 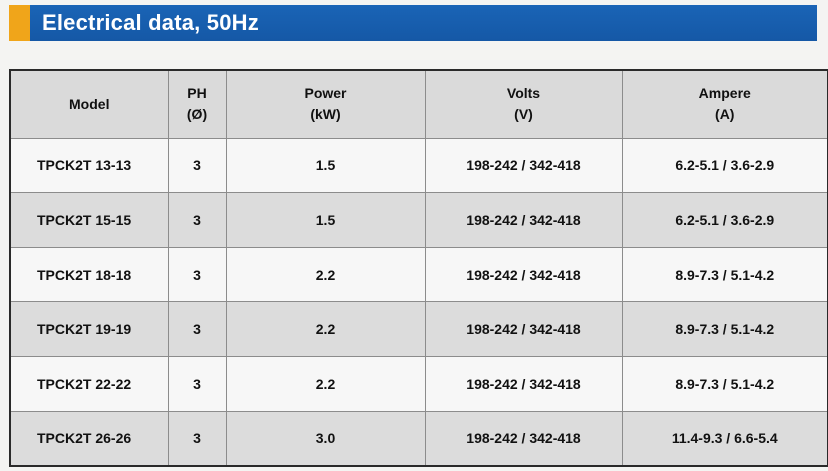 I want to click on column-header-unit: (V), so click(x=523, y=114).